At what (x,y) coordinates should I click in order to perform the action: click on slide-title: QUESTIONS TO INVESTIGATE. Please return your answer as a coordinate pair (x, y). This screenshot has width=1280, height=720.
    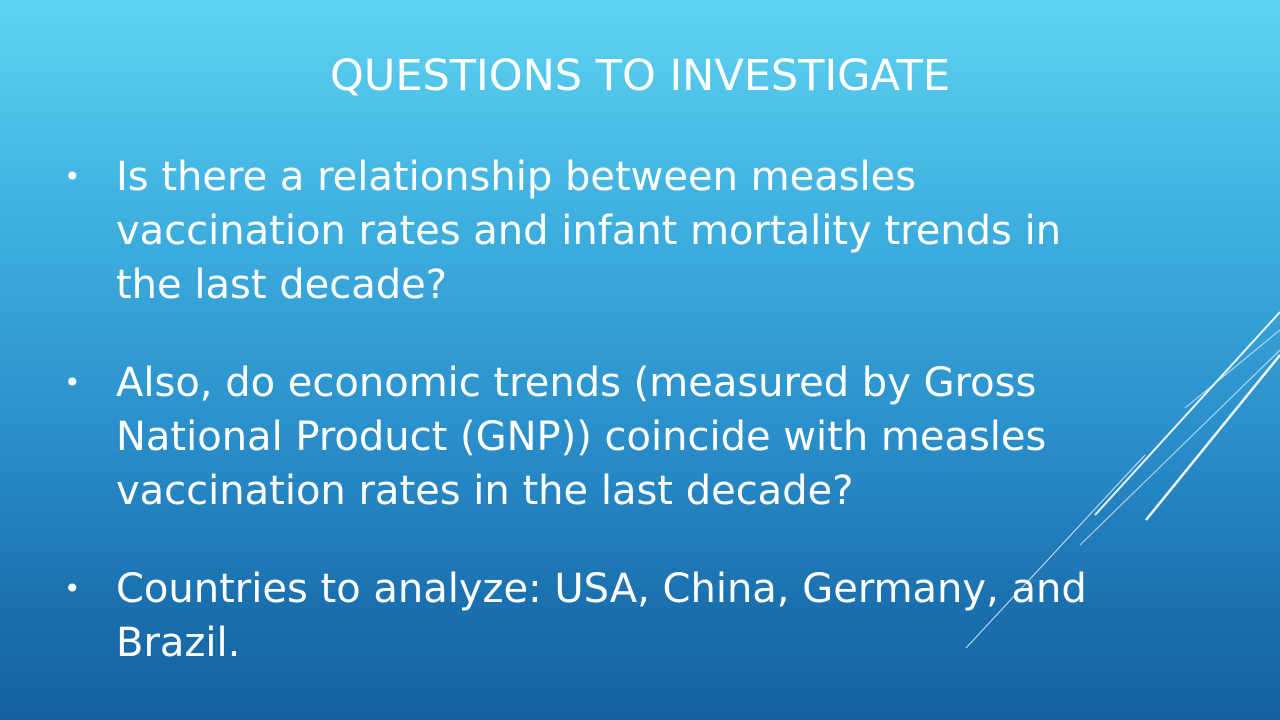
    Looking at the image, I should click on (640, 76).